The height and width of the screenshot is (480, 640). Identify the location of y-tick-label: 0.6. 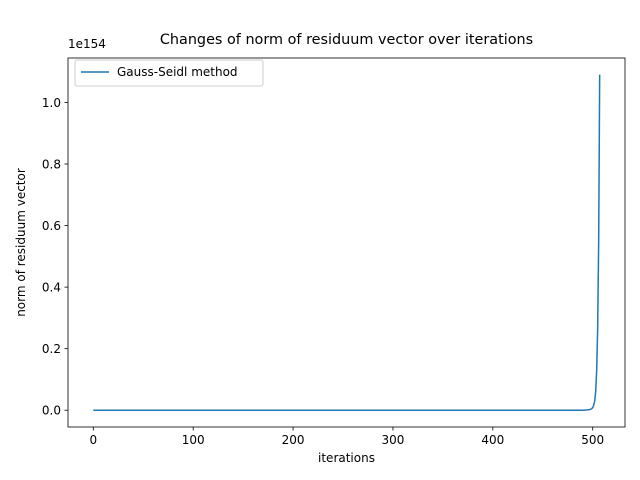
(51, 226).